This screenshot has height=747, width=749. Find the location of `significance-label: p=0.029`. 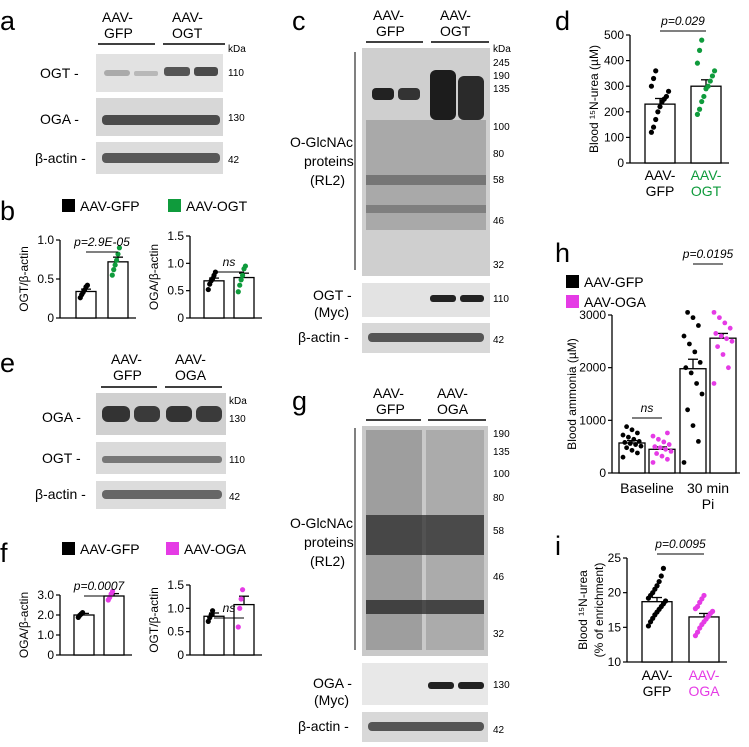

significance-label: p=0.029 is located at coordinates (682, 21).